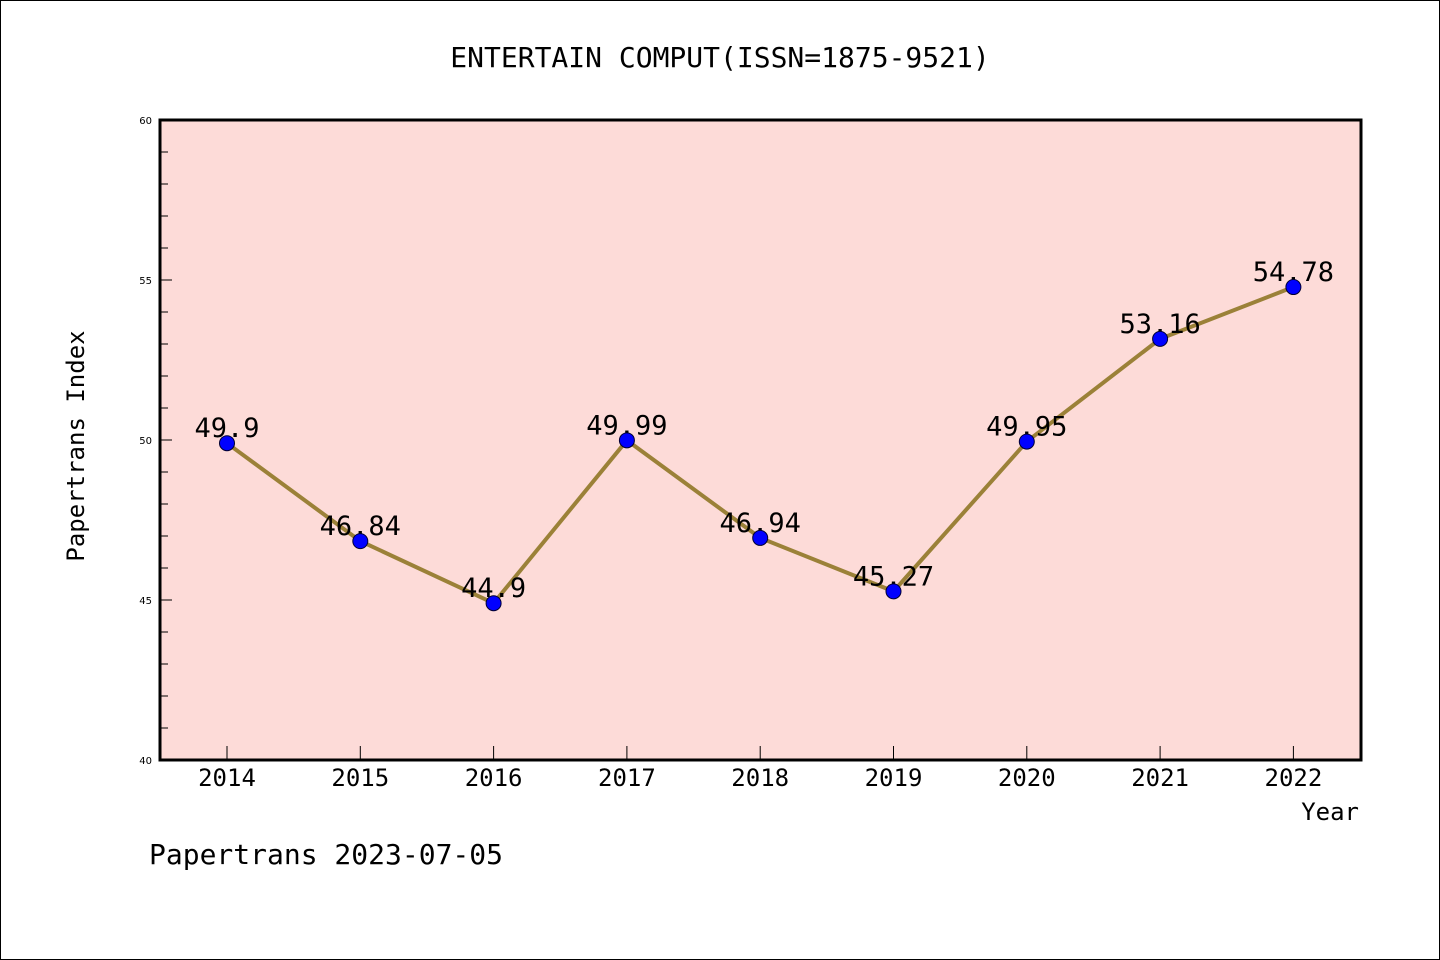 The width and height of the screenshot is (1440, 960). I want to click on y-tick-label: 45, so click(145, 601).